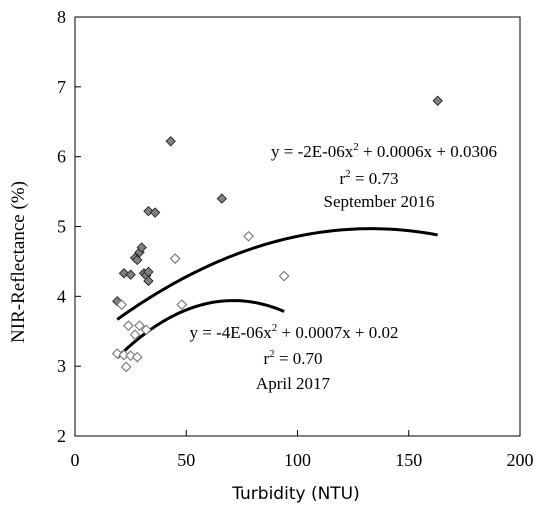 The width and height of the screenshot is (550, 512). Describe the element at coordinates (61, 296) in the screenshot. I see `y-tick-label: 4` at that location.